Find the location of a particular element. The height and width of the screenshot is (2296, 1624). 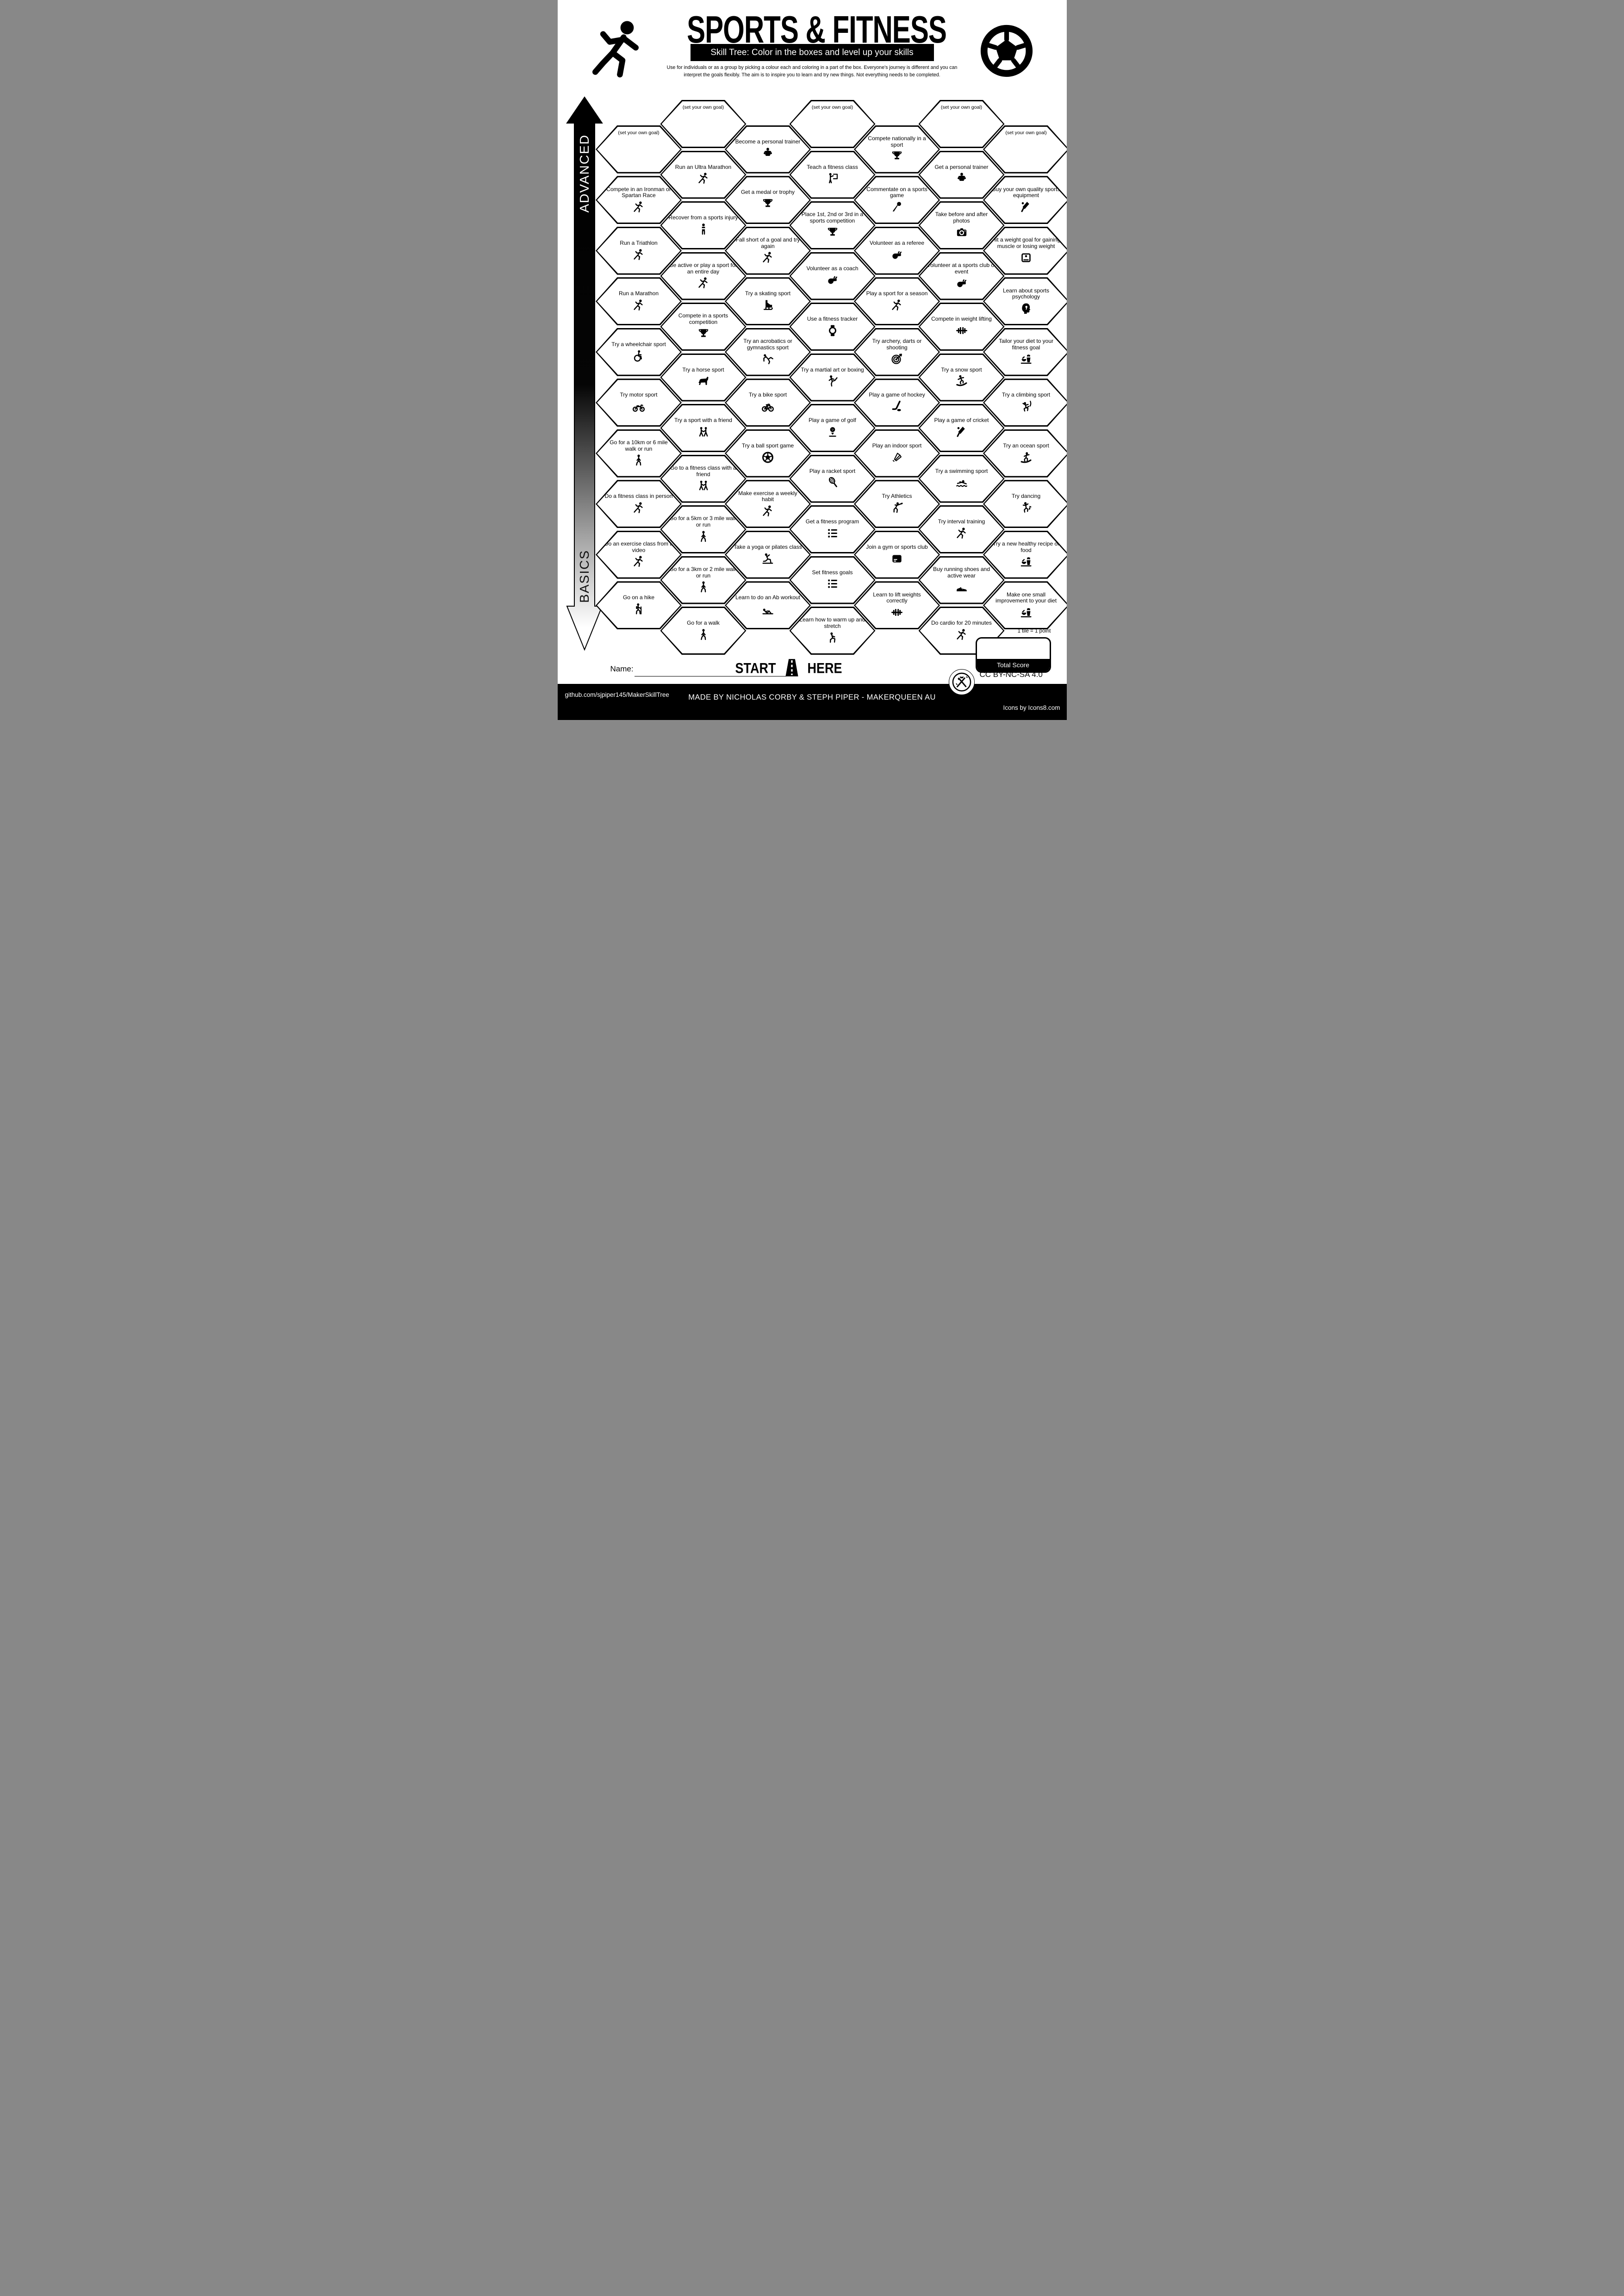

hex-tile: Teach a fitness class is located at coordinates (832, 174).